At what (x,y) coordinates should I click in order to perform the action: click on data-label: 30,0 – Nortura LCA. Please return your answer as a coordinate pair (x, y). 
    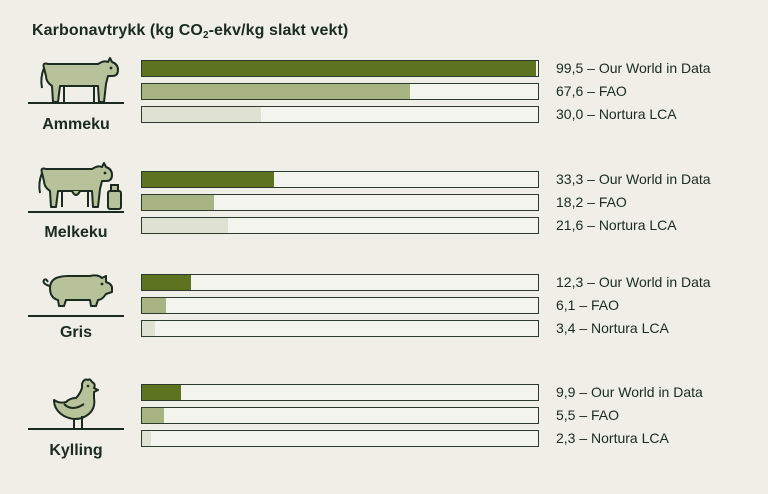
    Looking at the image, I should click on (616, 114).